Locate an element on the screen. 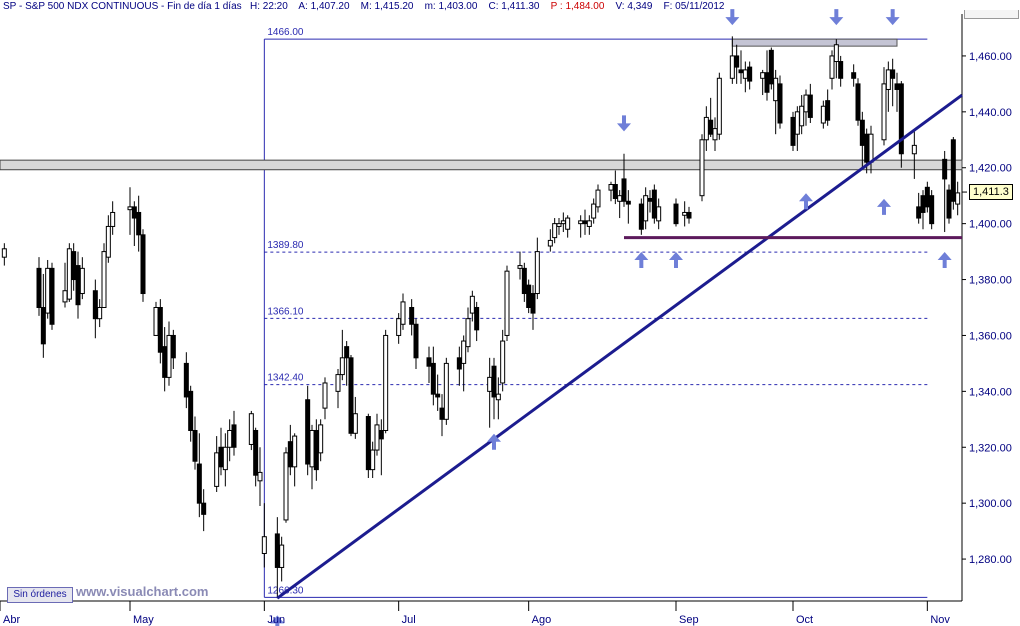 The width and height of the screenshot is (1020, 626). y-tick-label: 1,380.00 is located at coordinates (990, 281).